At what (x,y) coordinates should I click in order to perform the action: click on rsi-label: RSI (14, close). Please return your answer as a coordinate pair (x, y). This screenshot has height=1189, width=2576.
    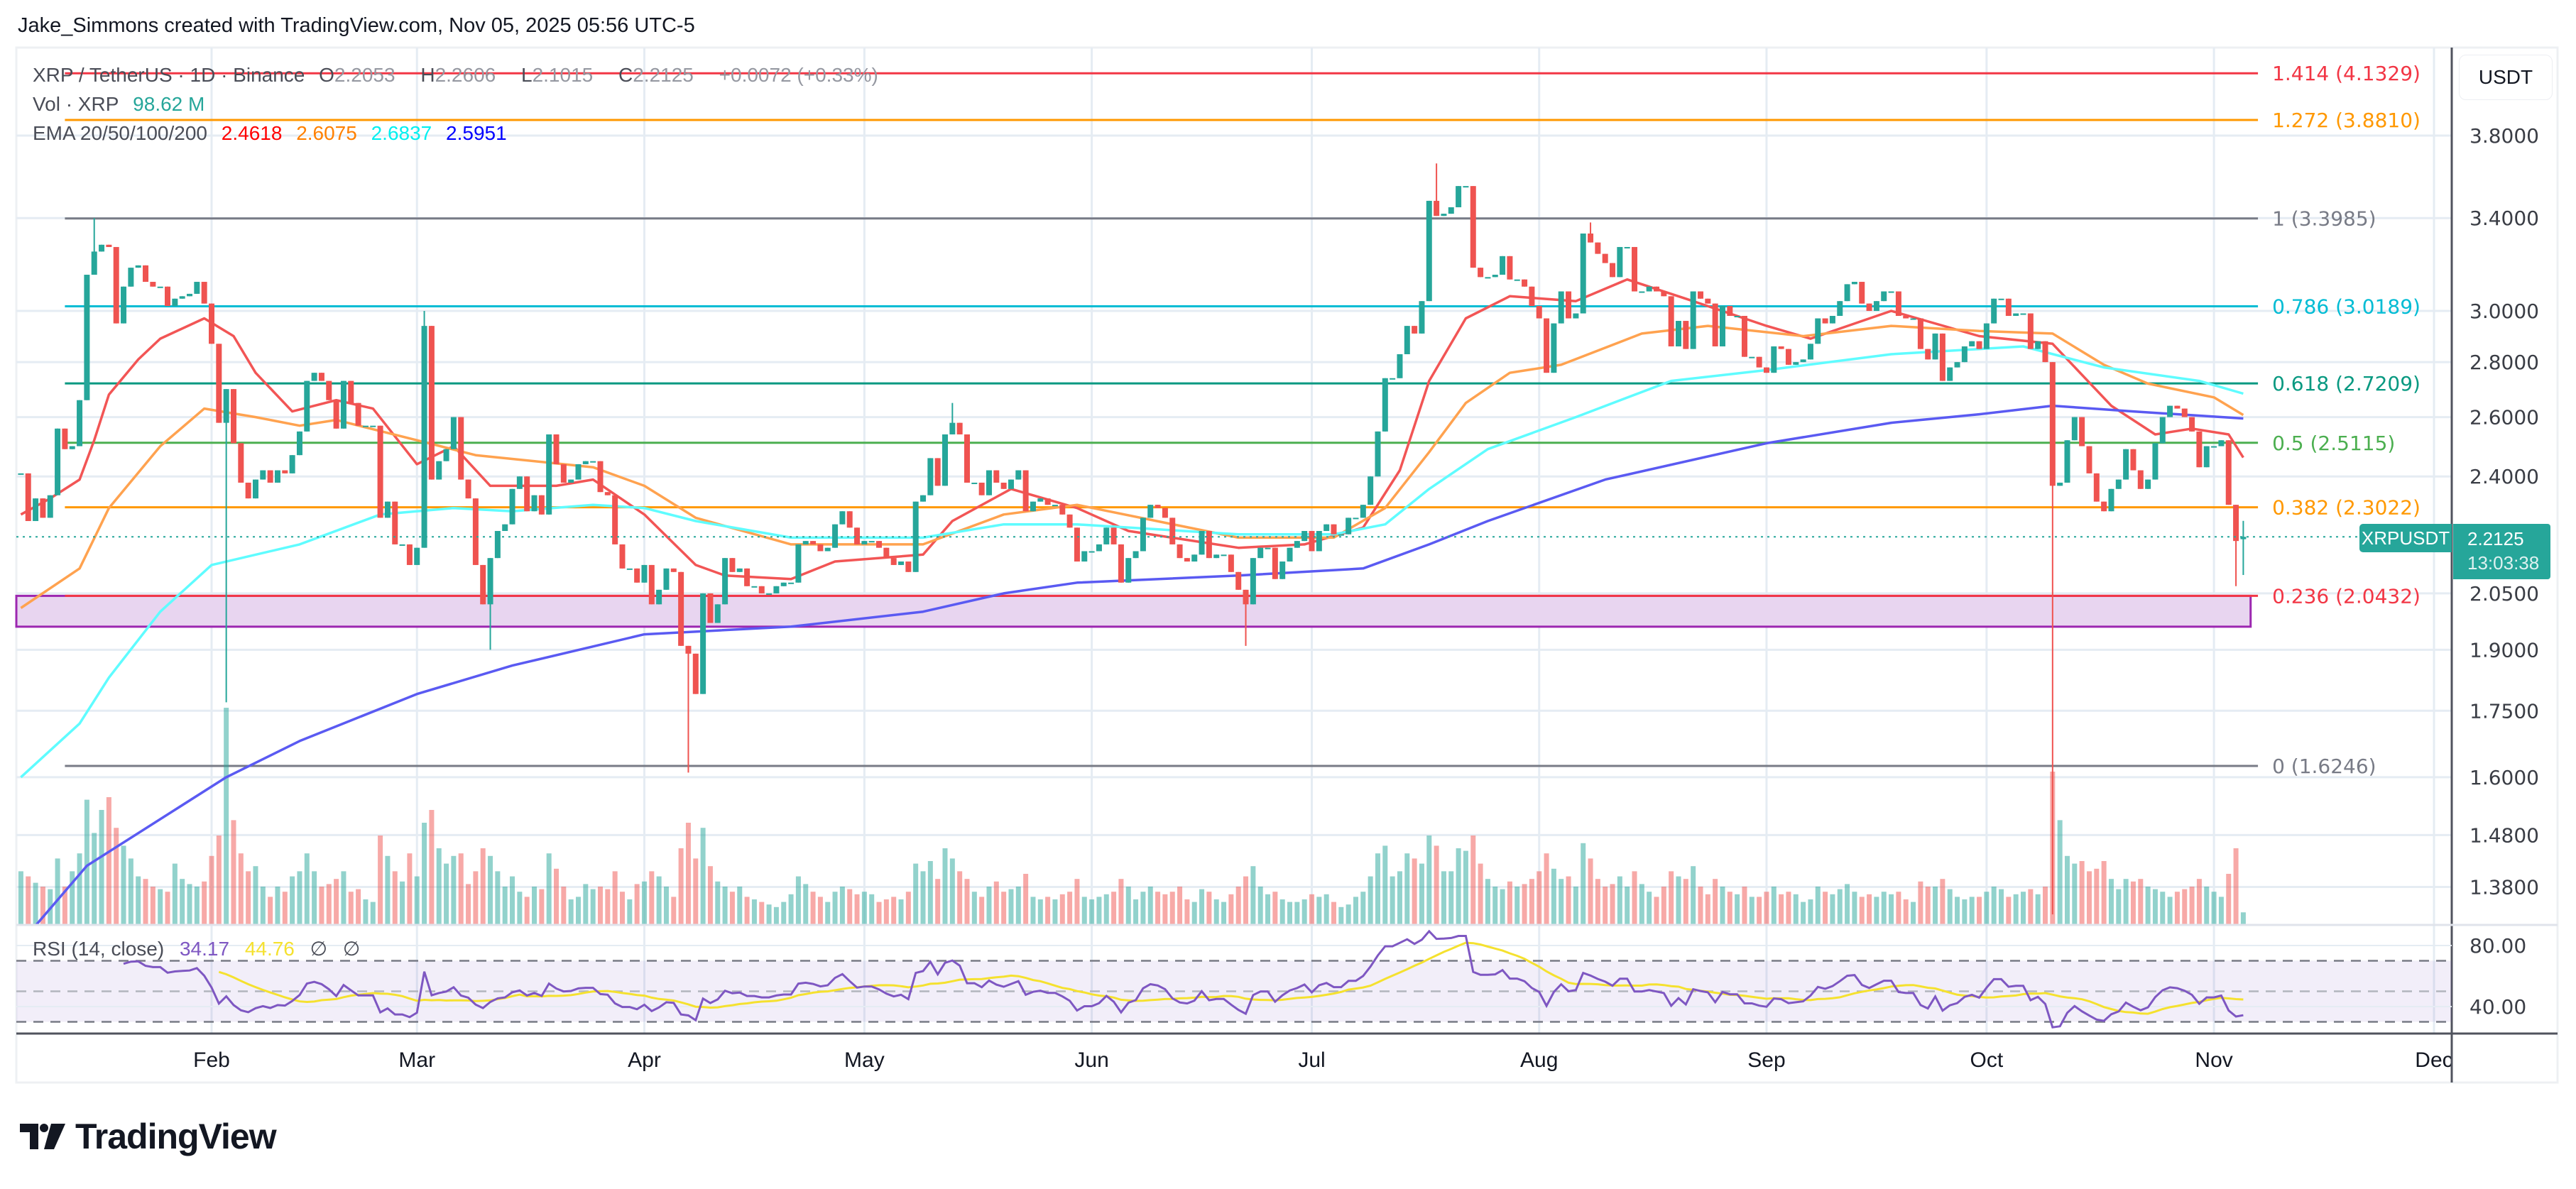
    Looking at the image, I should click on (99, 949).